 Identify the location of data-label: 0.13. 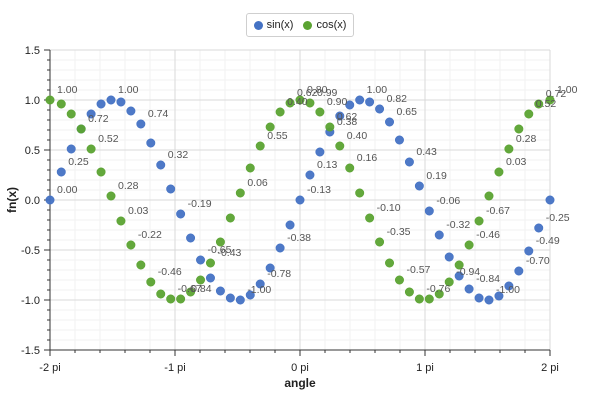
(327, 165).